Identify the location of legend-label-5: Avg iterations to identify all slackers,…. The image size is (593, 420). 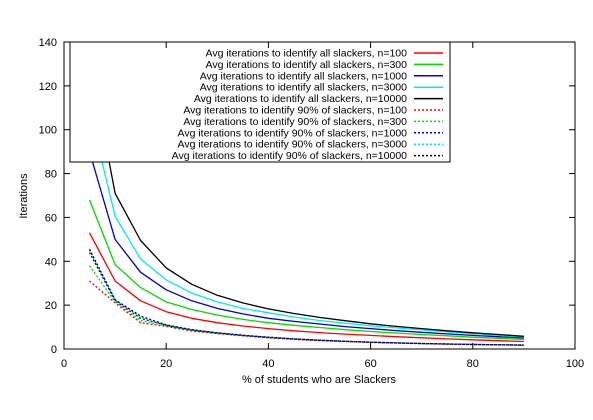
(300, 99).